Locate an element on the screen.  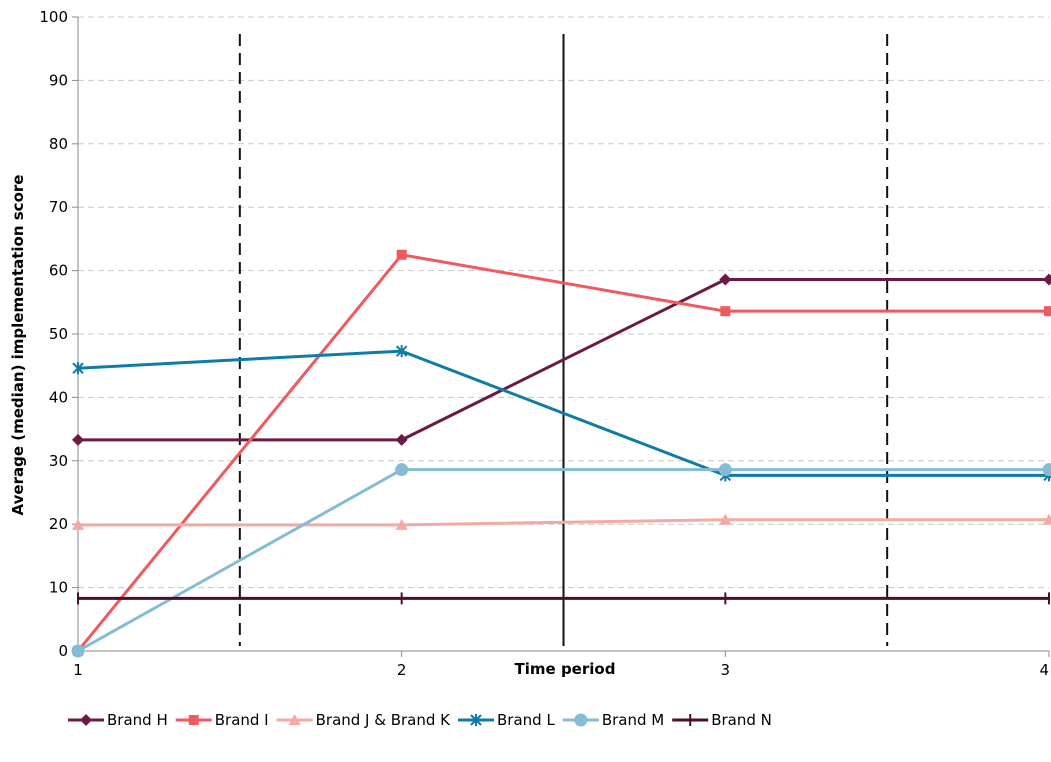
x-tick-label: 1 is located at coordinates (78, 670).